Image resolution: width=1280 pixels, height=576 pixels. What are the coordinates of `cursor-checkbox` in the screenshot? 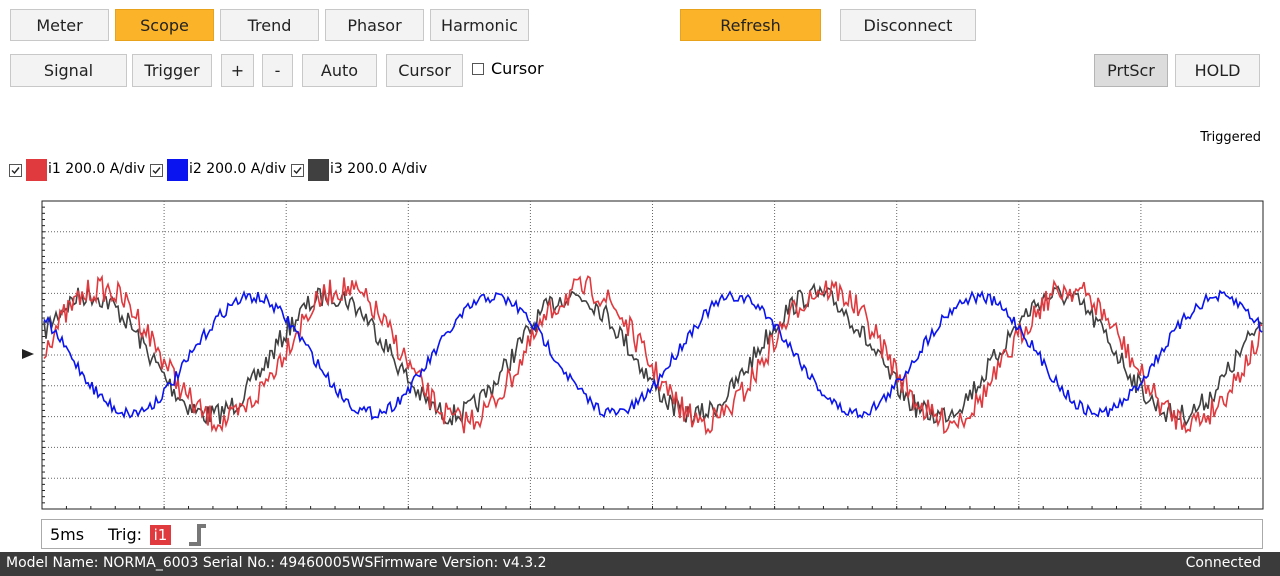 It's located at (478, 69).